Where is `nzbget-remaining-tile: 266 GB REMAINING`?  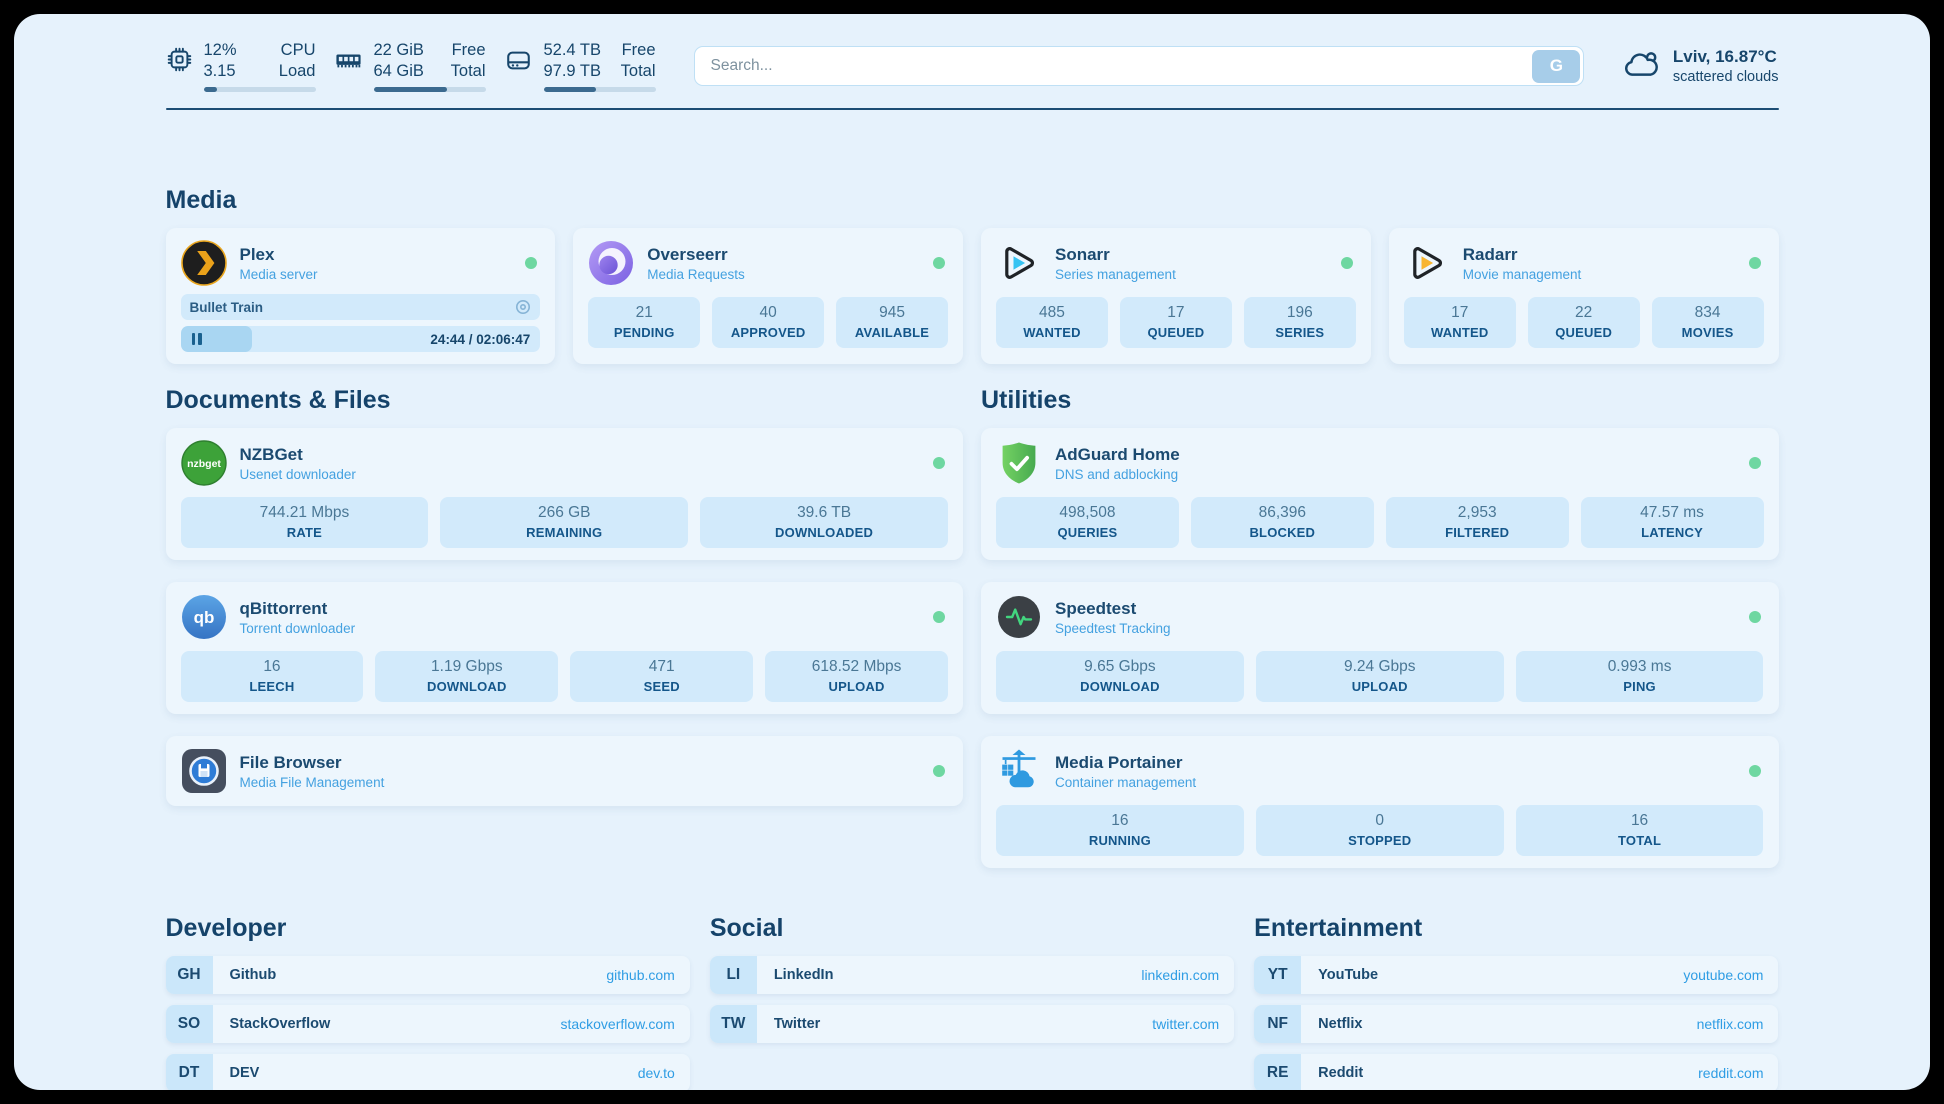 nzbget-remaining-tile: 266 GB REMAINING is located at coordinates (564, 522).